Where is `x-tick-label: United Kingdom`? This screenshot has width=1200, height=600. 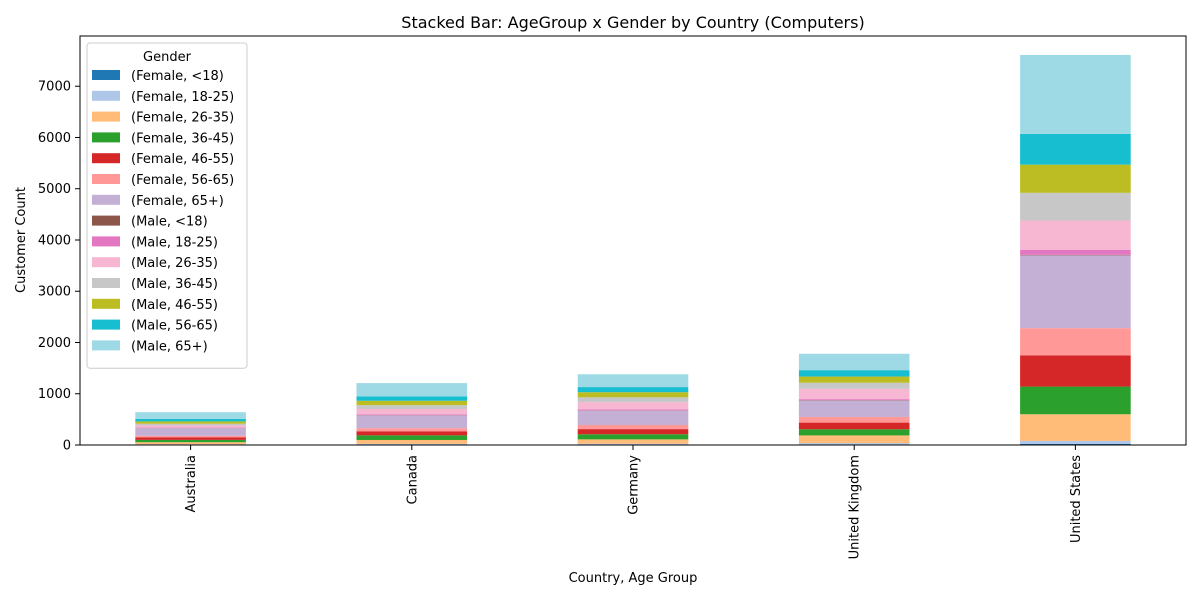 x-tick-label: United Kingdom is located at coordinates (855, 507).